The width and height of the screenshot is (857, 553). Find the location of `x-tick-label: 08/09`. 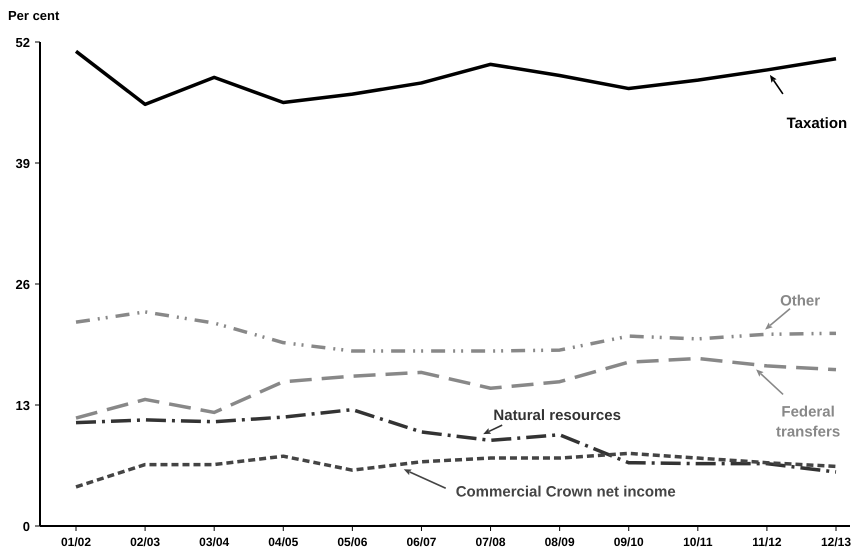

x-tick-label: 08/09 is located at coordinates (559, 542).